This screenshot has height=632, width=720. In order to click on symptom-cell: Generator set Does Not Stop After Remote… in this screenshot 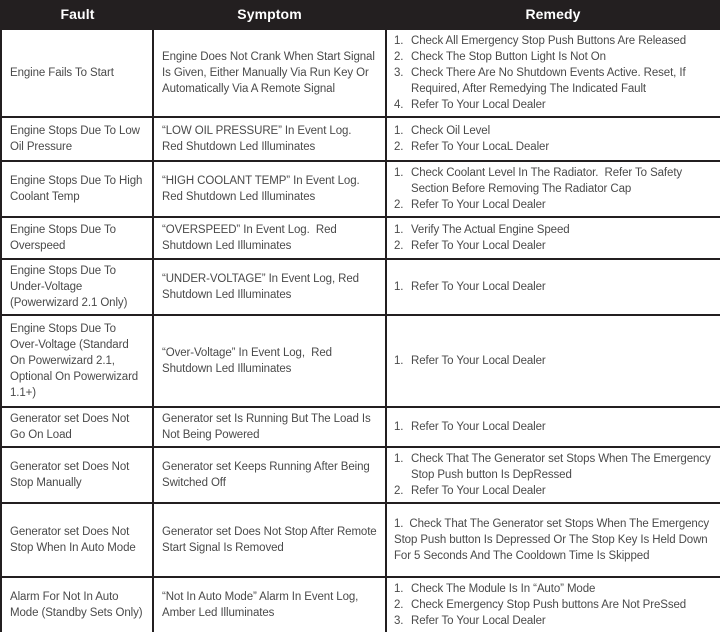, I will do `click(269, 540)`.